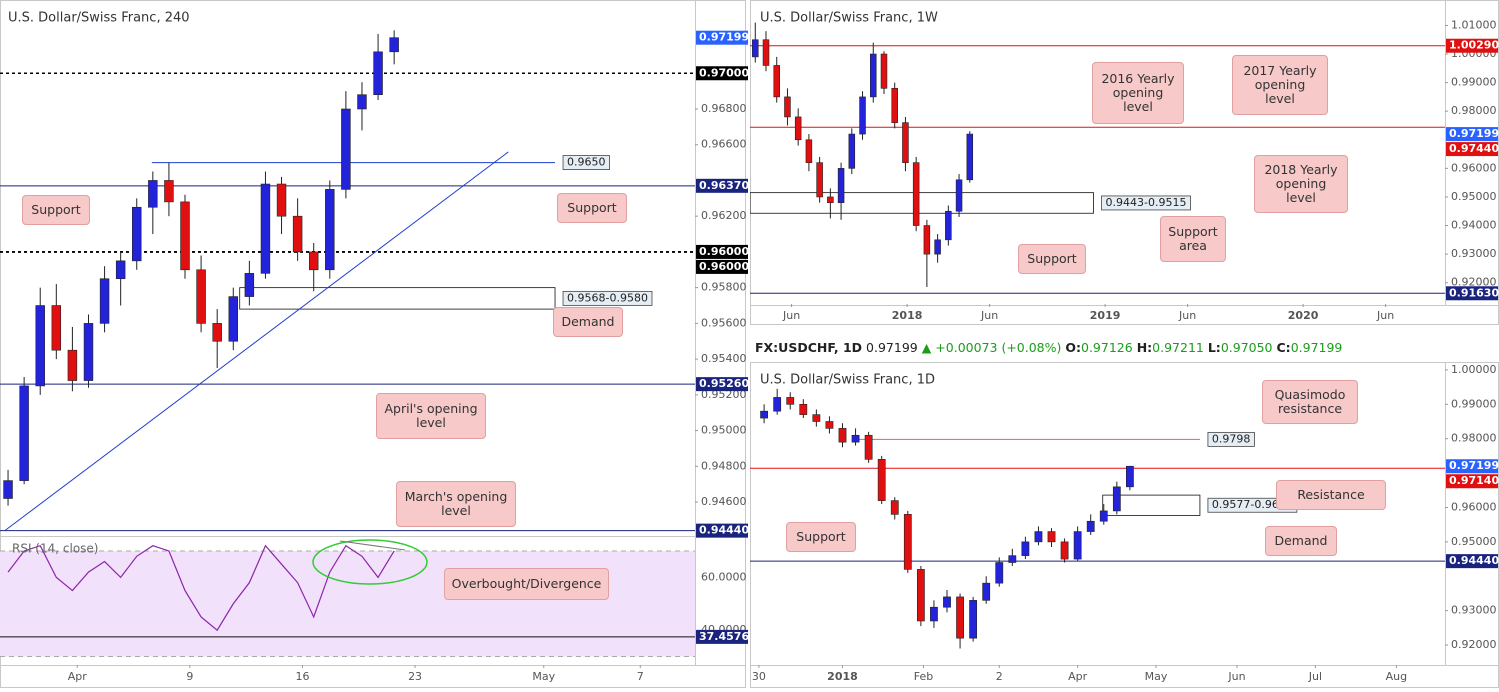 This screenshot has height=692, width=1499. What do you see at coordinates (724, 501) in the screenshot?
I see `y-tick-label: 0.94600` at bounding box center [724, 501].